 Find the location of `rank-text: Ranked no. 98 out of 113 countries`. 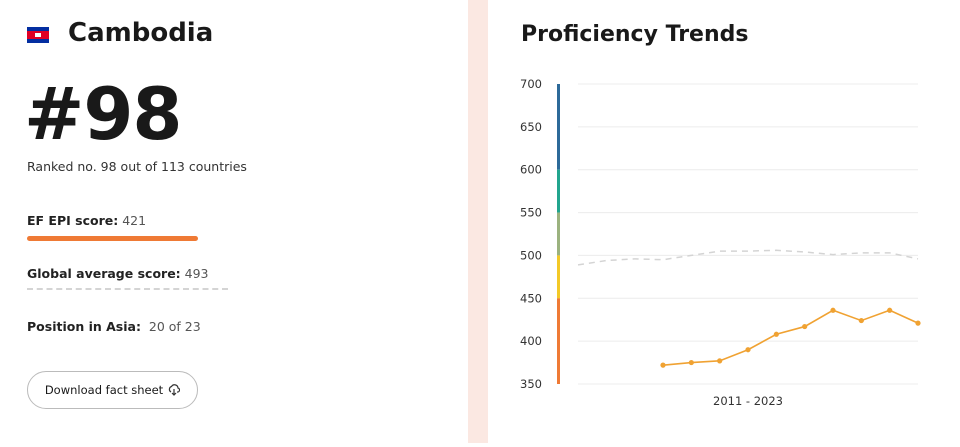

rank-text: Ranked no. 98 out of 113 countries is located at coordinates (137, 166).